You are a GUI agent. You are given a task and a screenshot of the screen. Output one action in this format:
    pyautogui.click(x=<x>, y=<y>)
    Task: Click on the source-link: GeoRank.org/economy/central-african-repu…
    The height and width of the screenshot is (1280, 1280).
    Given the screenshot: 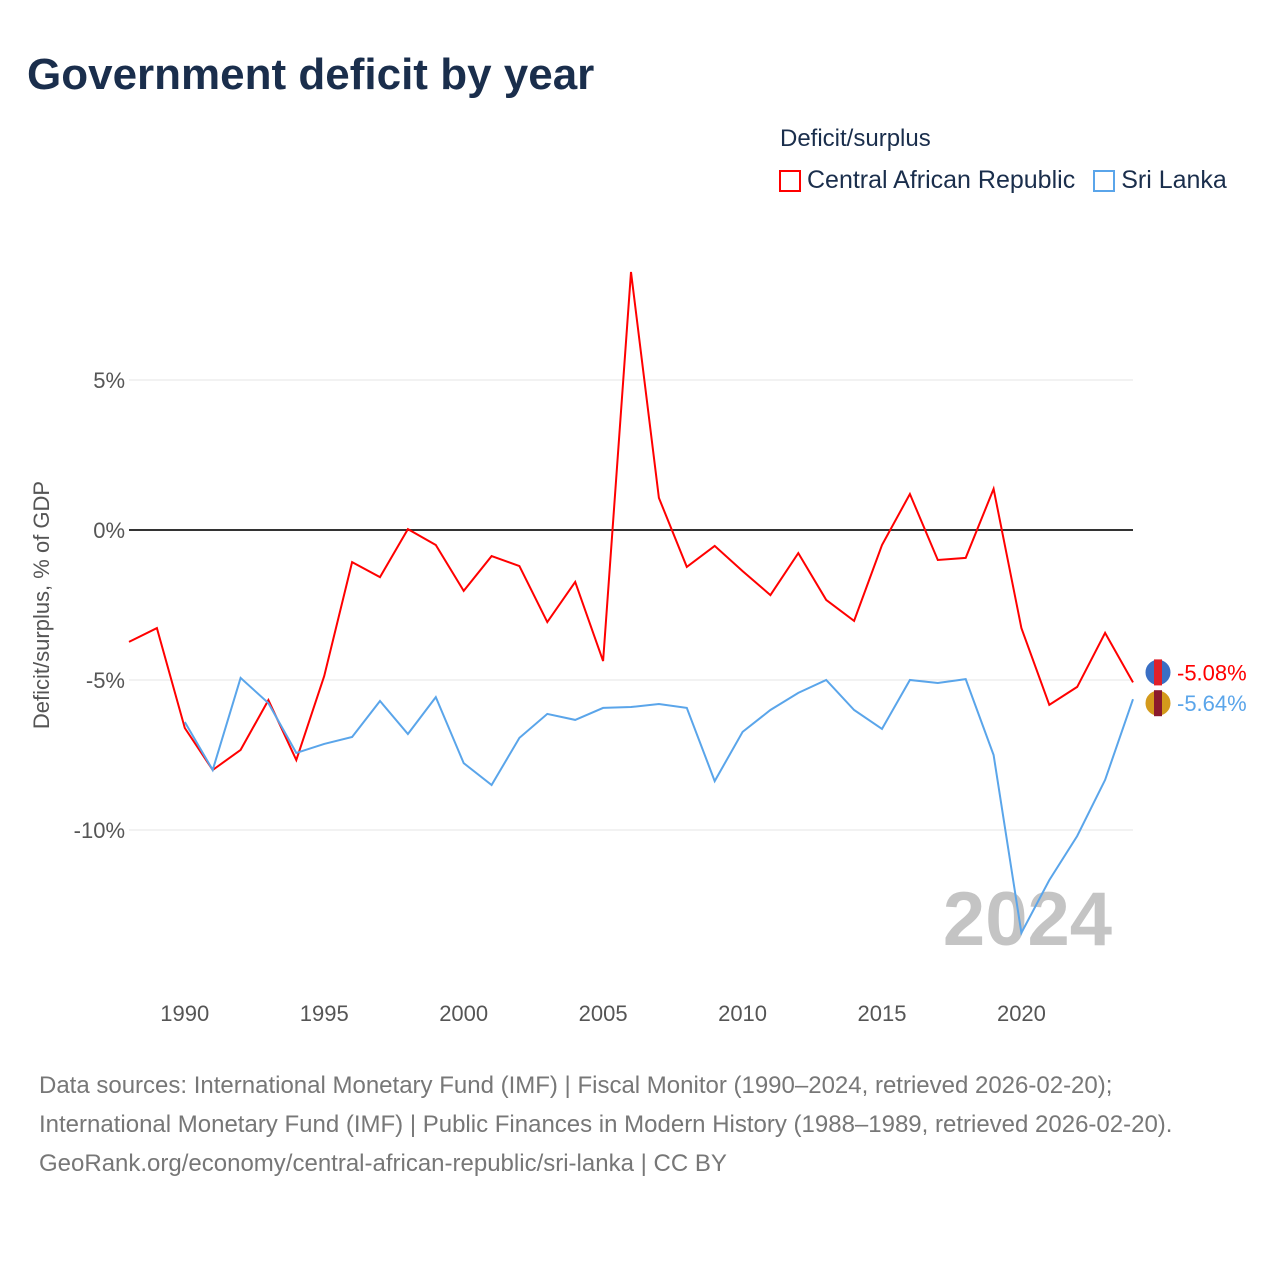 What is the action you would take?
    pyautogui.click(x=383, y=1163)
    